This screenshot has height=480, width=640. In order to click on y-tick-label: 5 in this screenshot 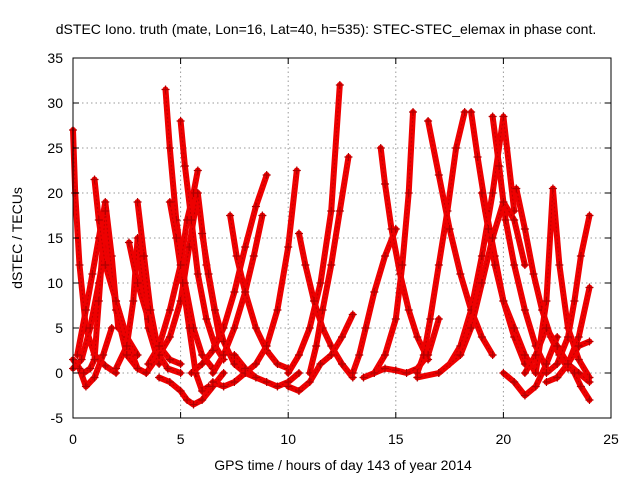, I will do `click(59, 328)`.